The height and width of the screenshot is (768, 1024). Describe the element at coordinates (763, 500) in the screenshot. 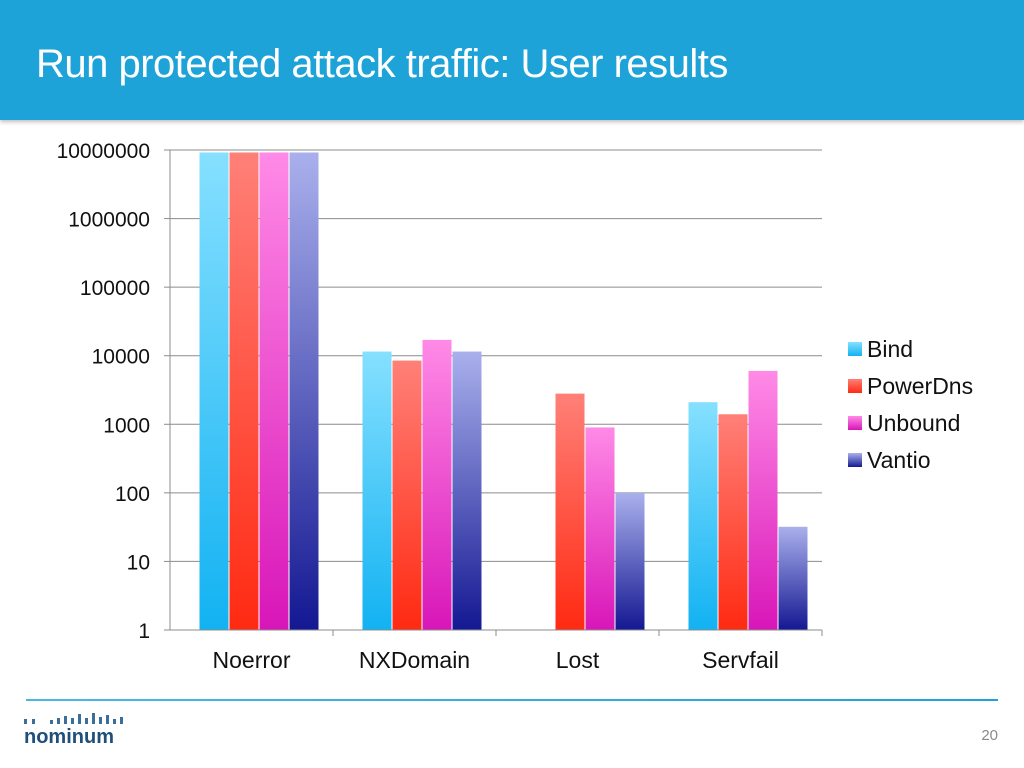

I see `bar-unbound-servfail` at that location.